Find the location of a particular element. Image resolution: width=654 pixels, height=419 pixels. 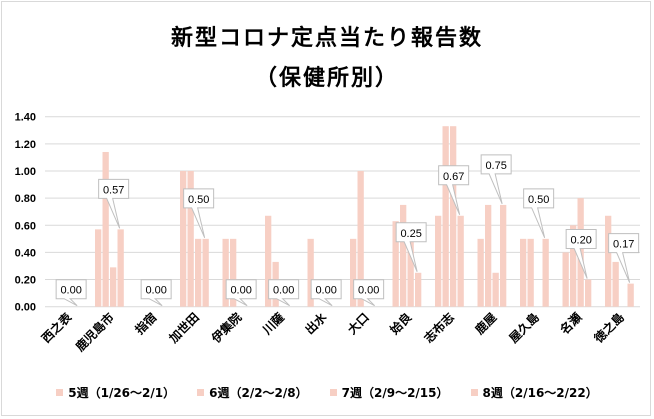

legend-item: 8週（2/16～2/22） is located at coordinates (534, 392).